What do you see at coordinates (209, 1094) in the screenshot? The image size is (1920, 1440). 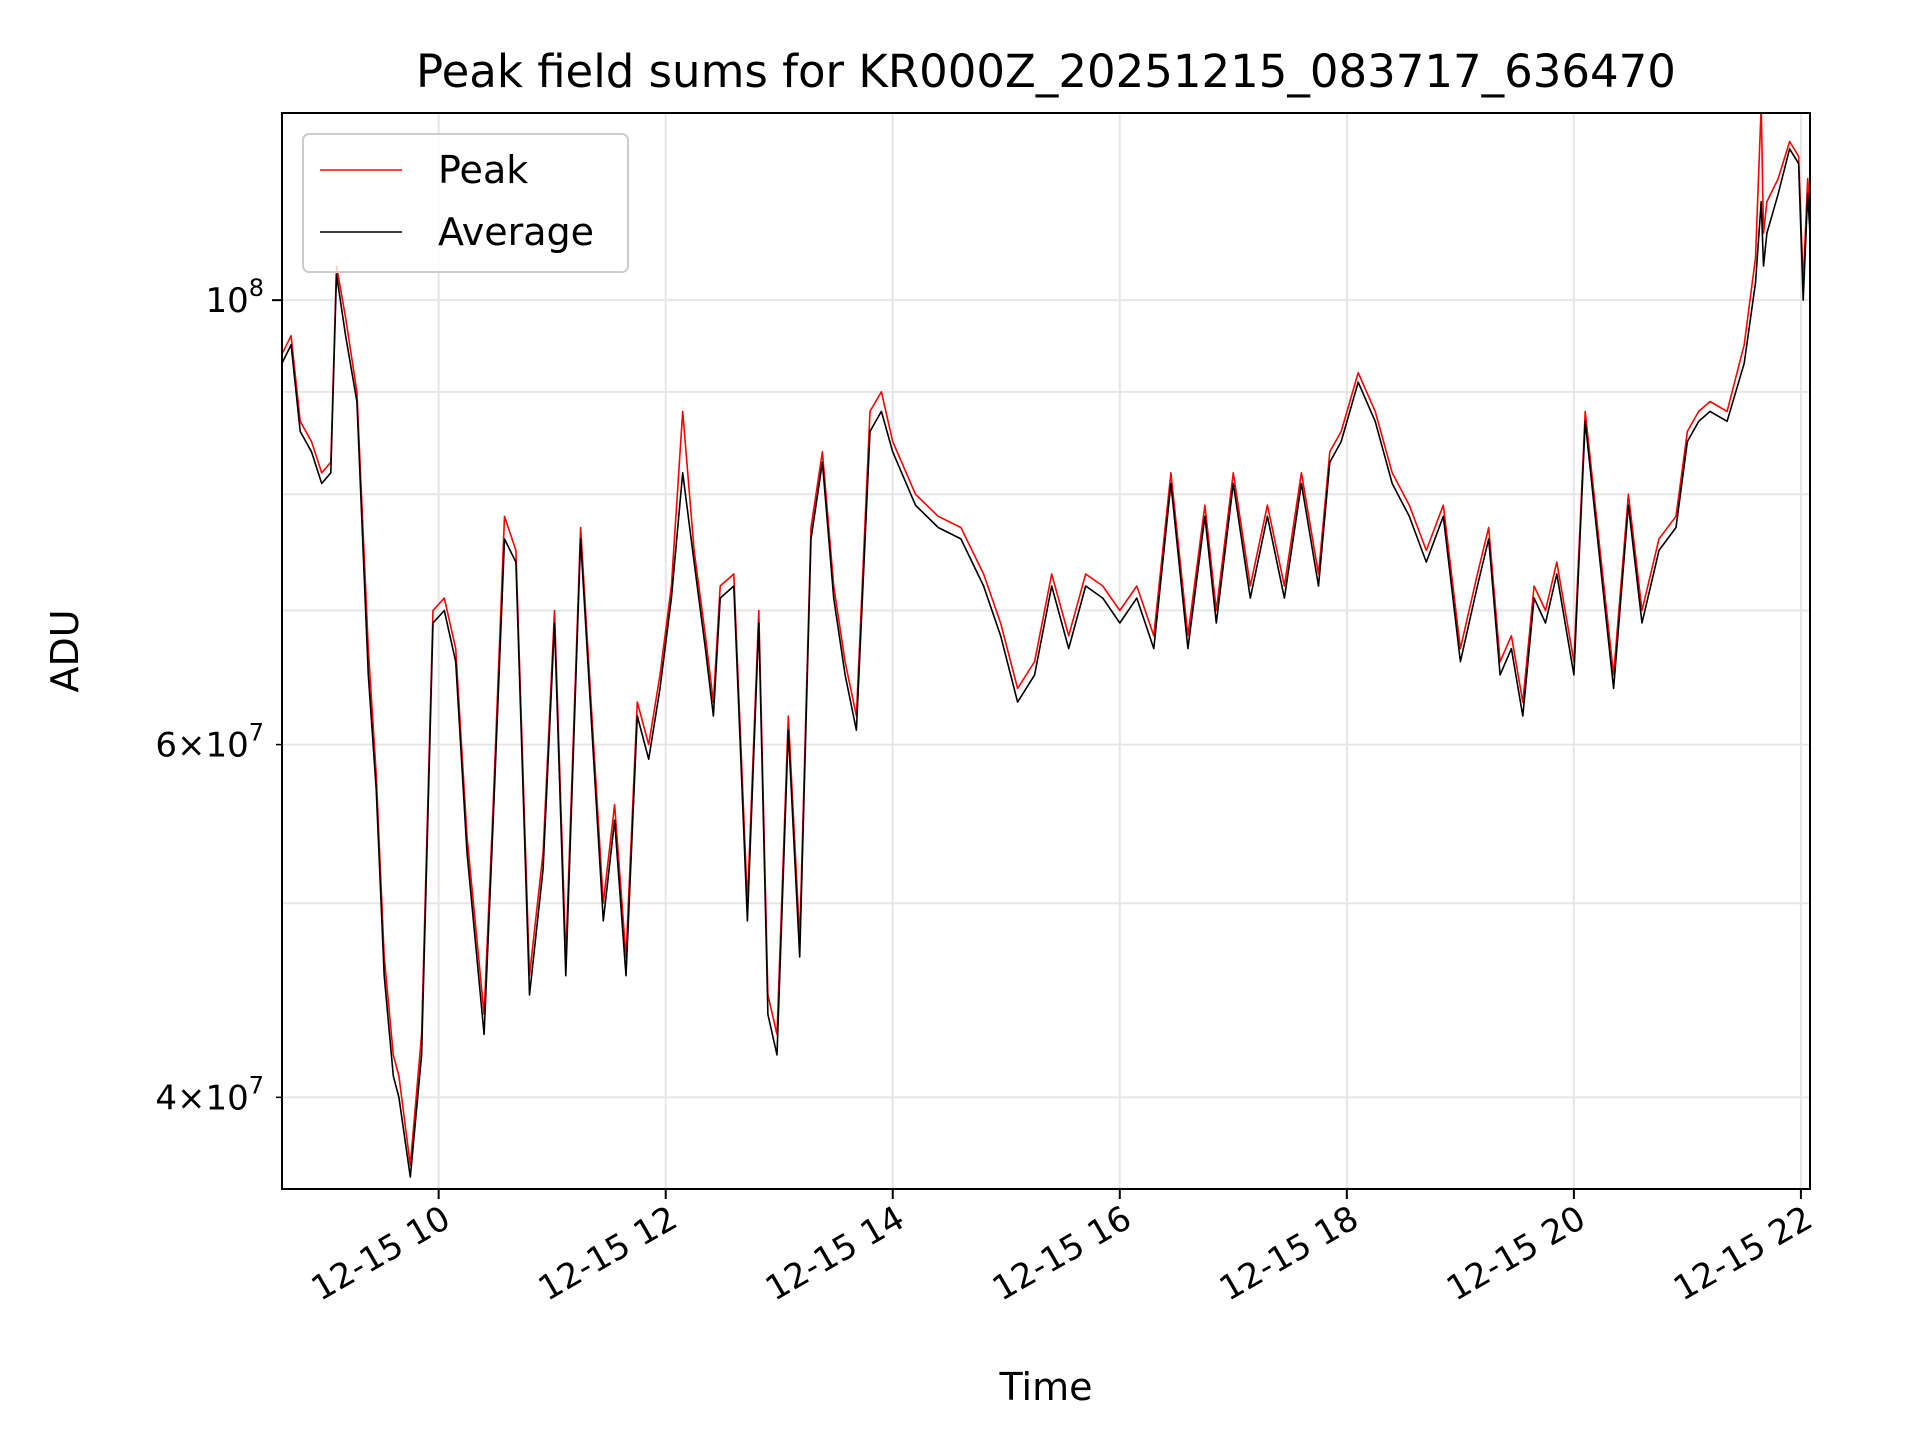 I see `y-tick-label: 4×107` at bounding box center [209, 1094].